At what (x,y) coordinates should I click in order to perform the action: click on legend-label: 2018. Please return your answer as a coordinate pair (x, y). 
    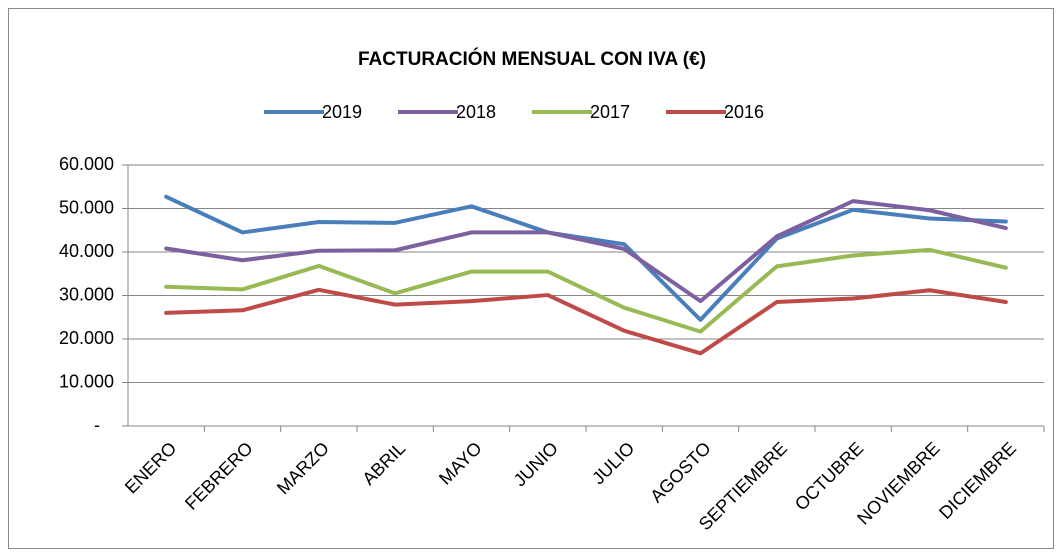
    Looking at the image, I should click on (476, 112).